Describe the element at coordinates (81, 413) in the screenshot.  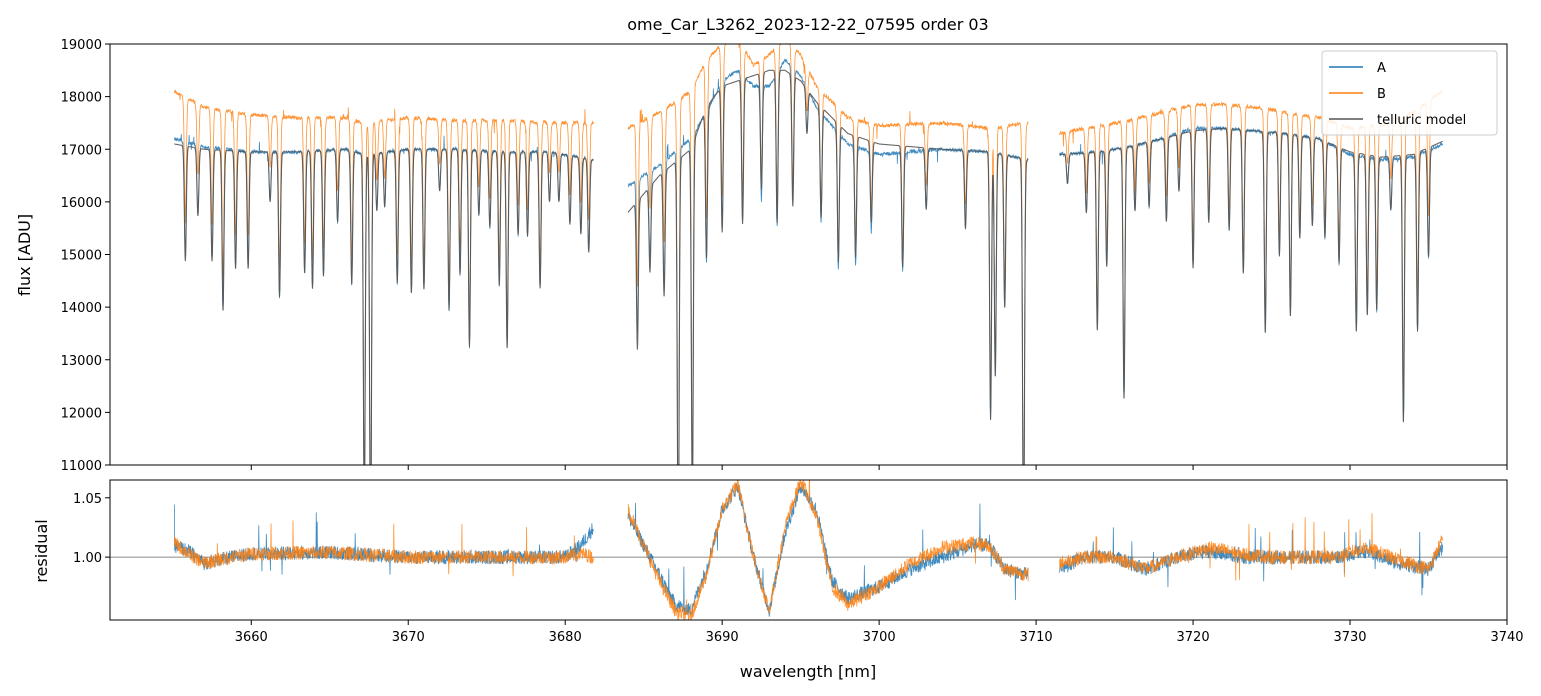
I see `top-y-tick-label: 12000` at that location.